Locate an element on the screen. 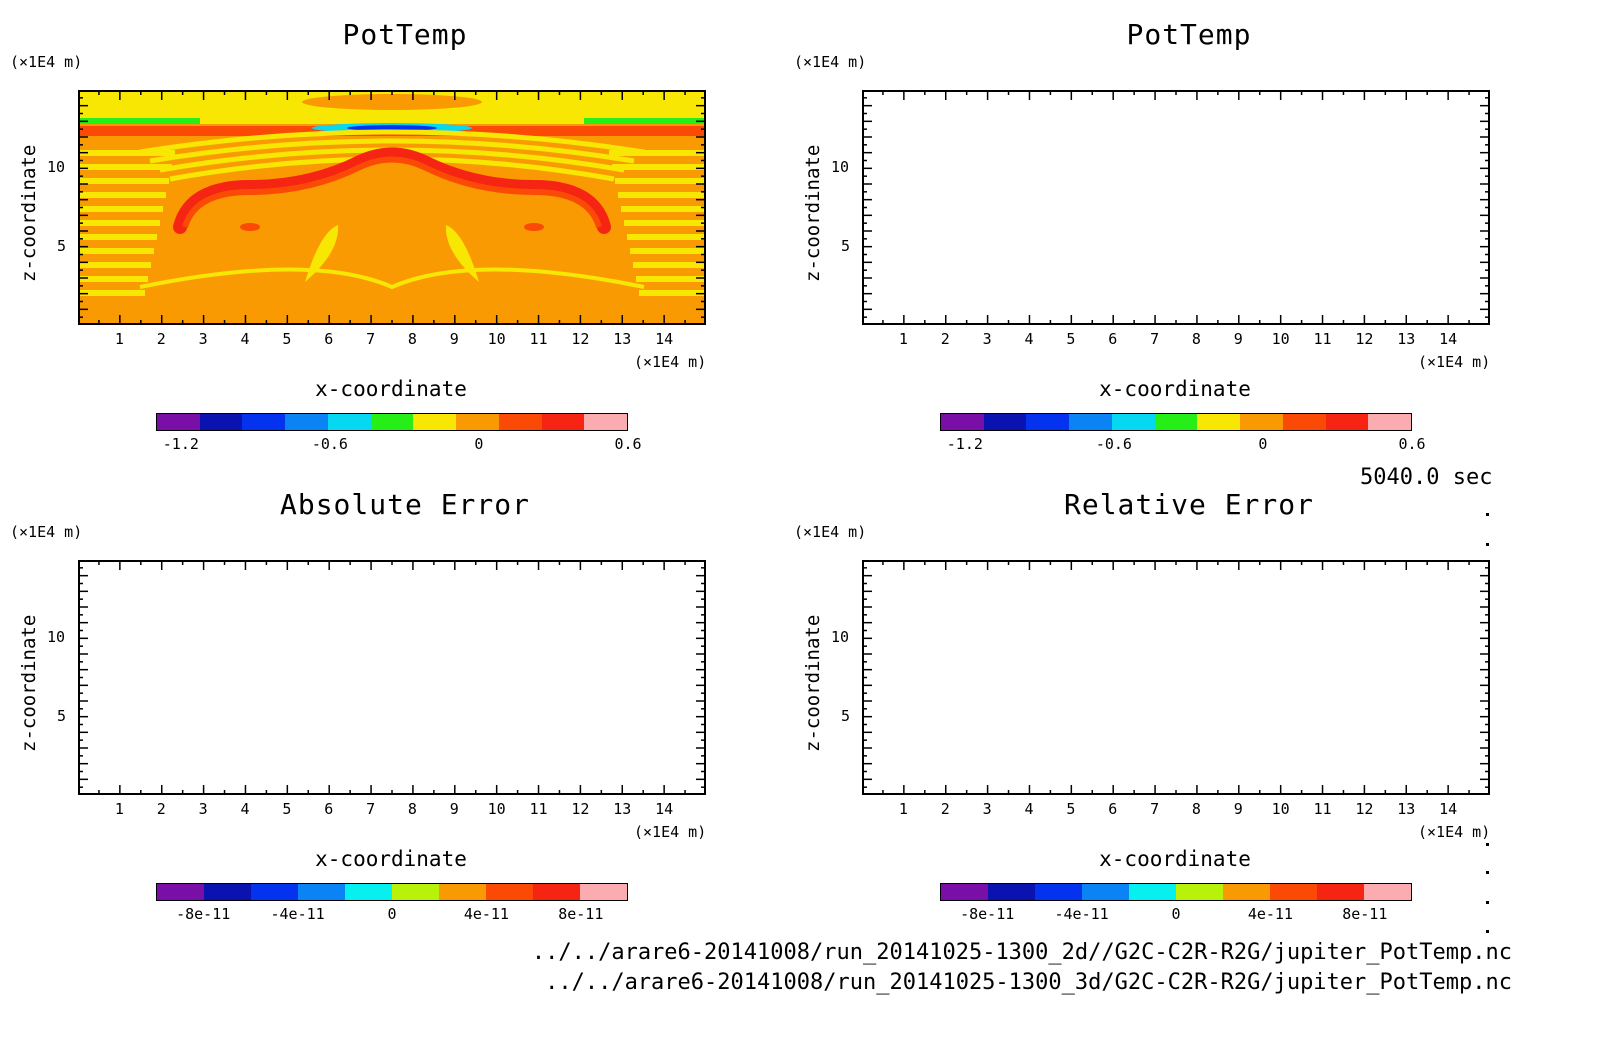  contour-red-arc-inner is located at coordinates (392, 192).